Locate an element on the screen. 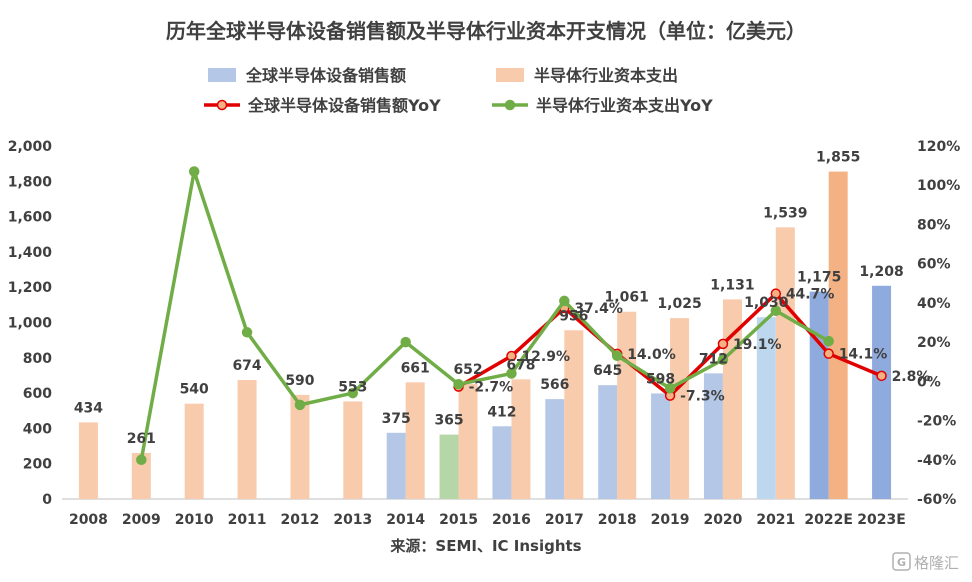 The height and width of the screenshot is (582, 972). watermark-text: 格隆汇 is located at coordinates (936, 563).